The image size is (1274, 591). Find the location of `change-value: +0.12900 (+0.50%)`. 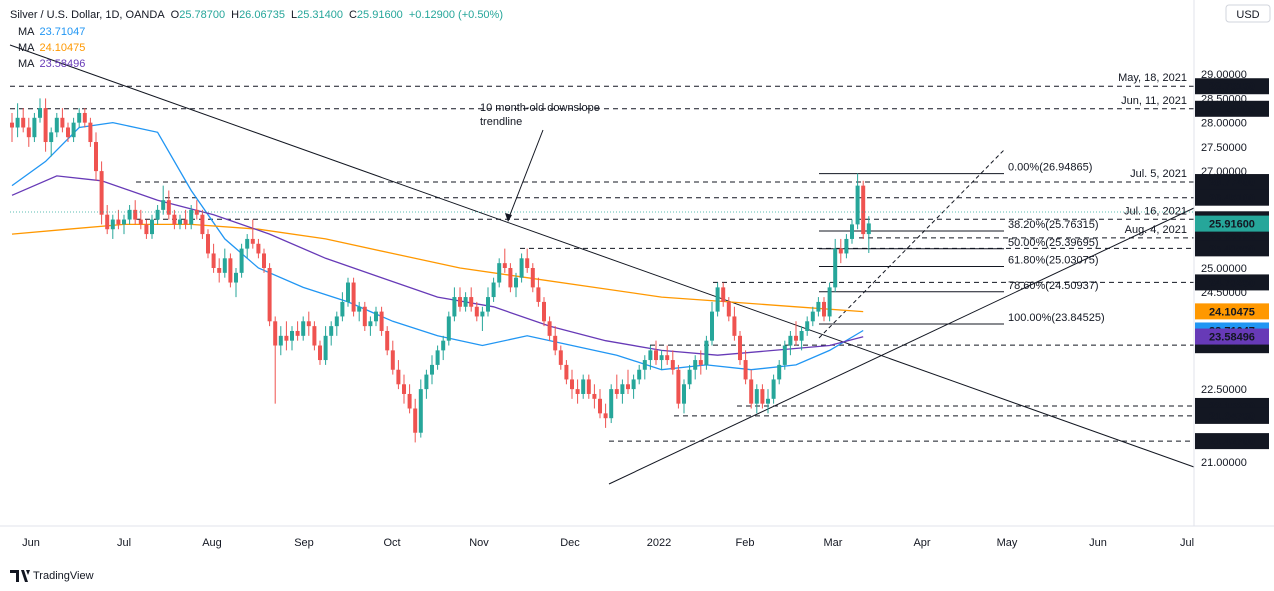

change-value: +0.12900 (+0.50%) is located at coordinates (456, 15).